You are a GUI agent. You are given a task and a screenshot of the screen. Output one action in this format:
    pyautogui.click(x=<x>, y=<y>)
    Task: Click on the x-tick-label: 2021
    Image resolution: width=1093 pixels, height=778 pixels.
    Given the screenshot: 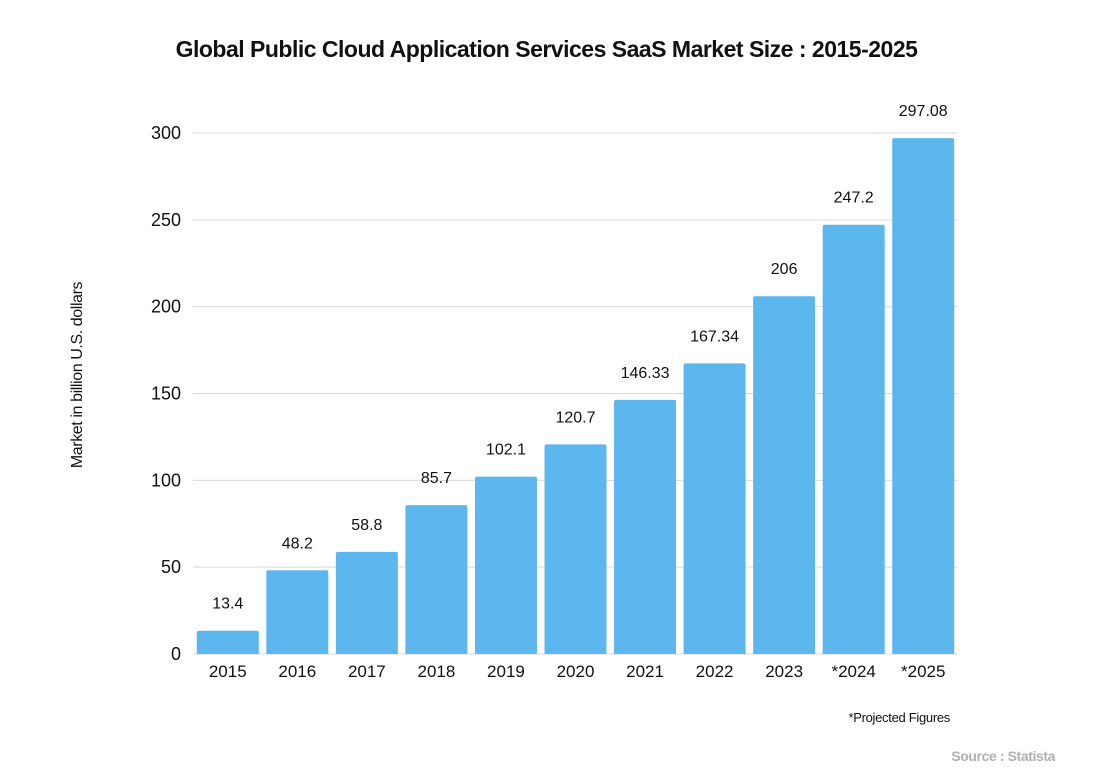 What is the action you would take?
    pyautogui.click(x=645, y=671)
    